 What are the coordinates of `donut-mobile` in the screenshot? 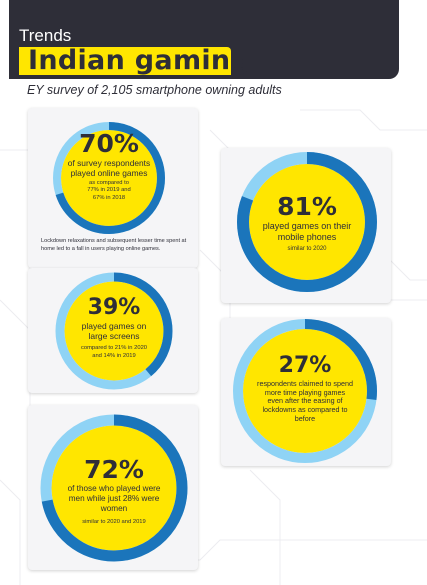 It's located at (307, 222).